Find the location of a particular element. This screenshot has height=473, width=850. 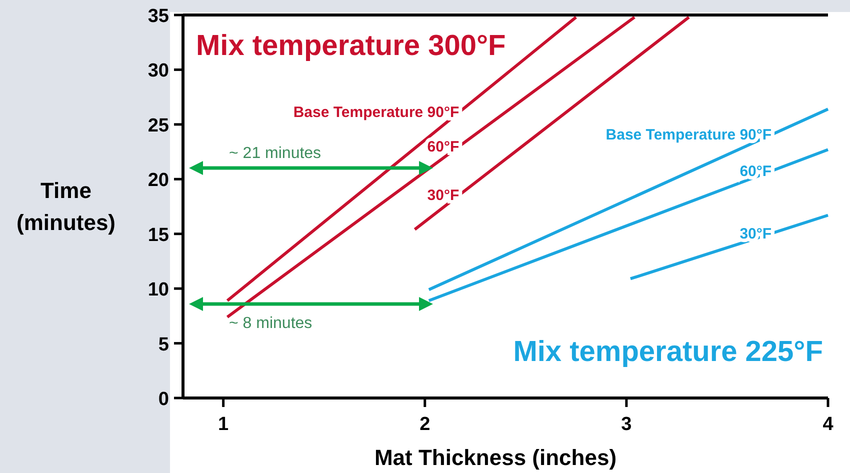

x-tick-label: 3 is located at coordinates (626, 424).